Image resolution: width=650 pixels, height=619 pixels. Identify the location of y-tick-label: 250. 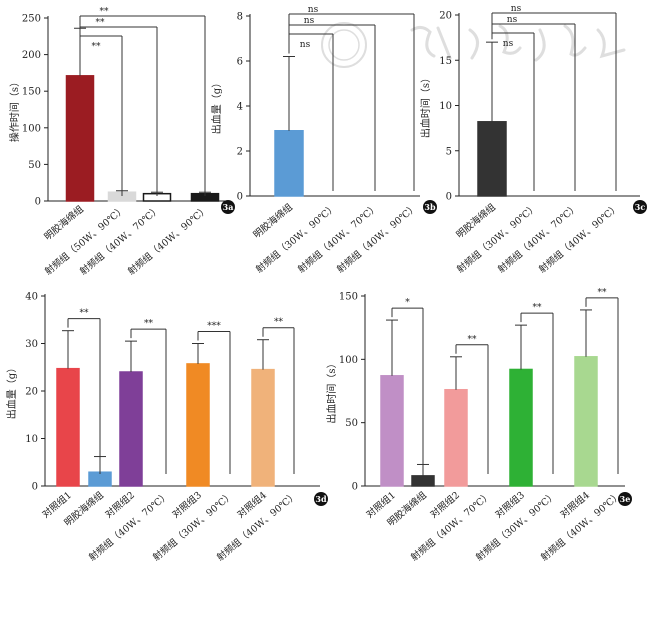
(31, 19).